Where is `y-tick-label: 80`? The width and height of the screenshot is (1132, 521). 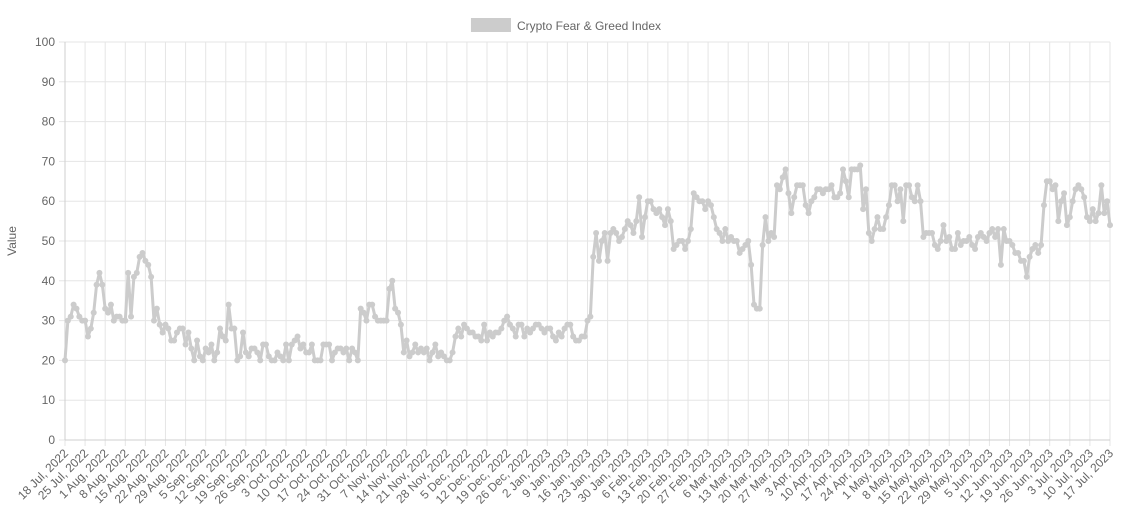 y-tick-label: 80 is located at coordinates (49, 122).